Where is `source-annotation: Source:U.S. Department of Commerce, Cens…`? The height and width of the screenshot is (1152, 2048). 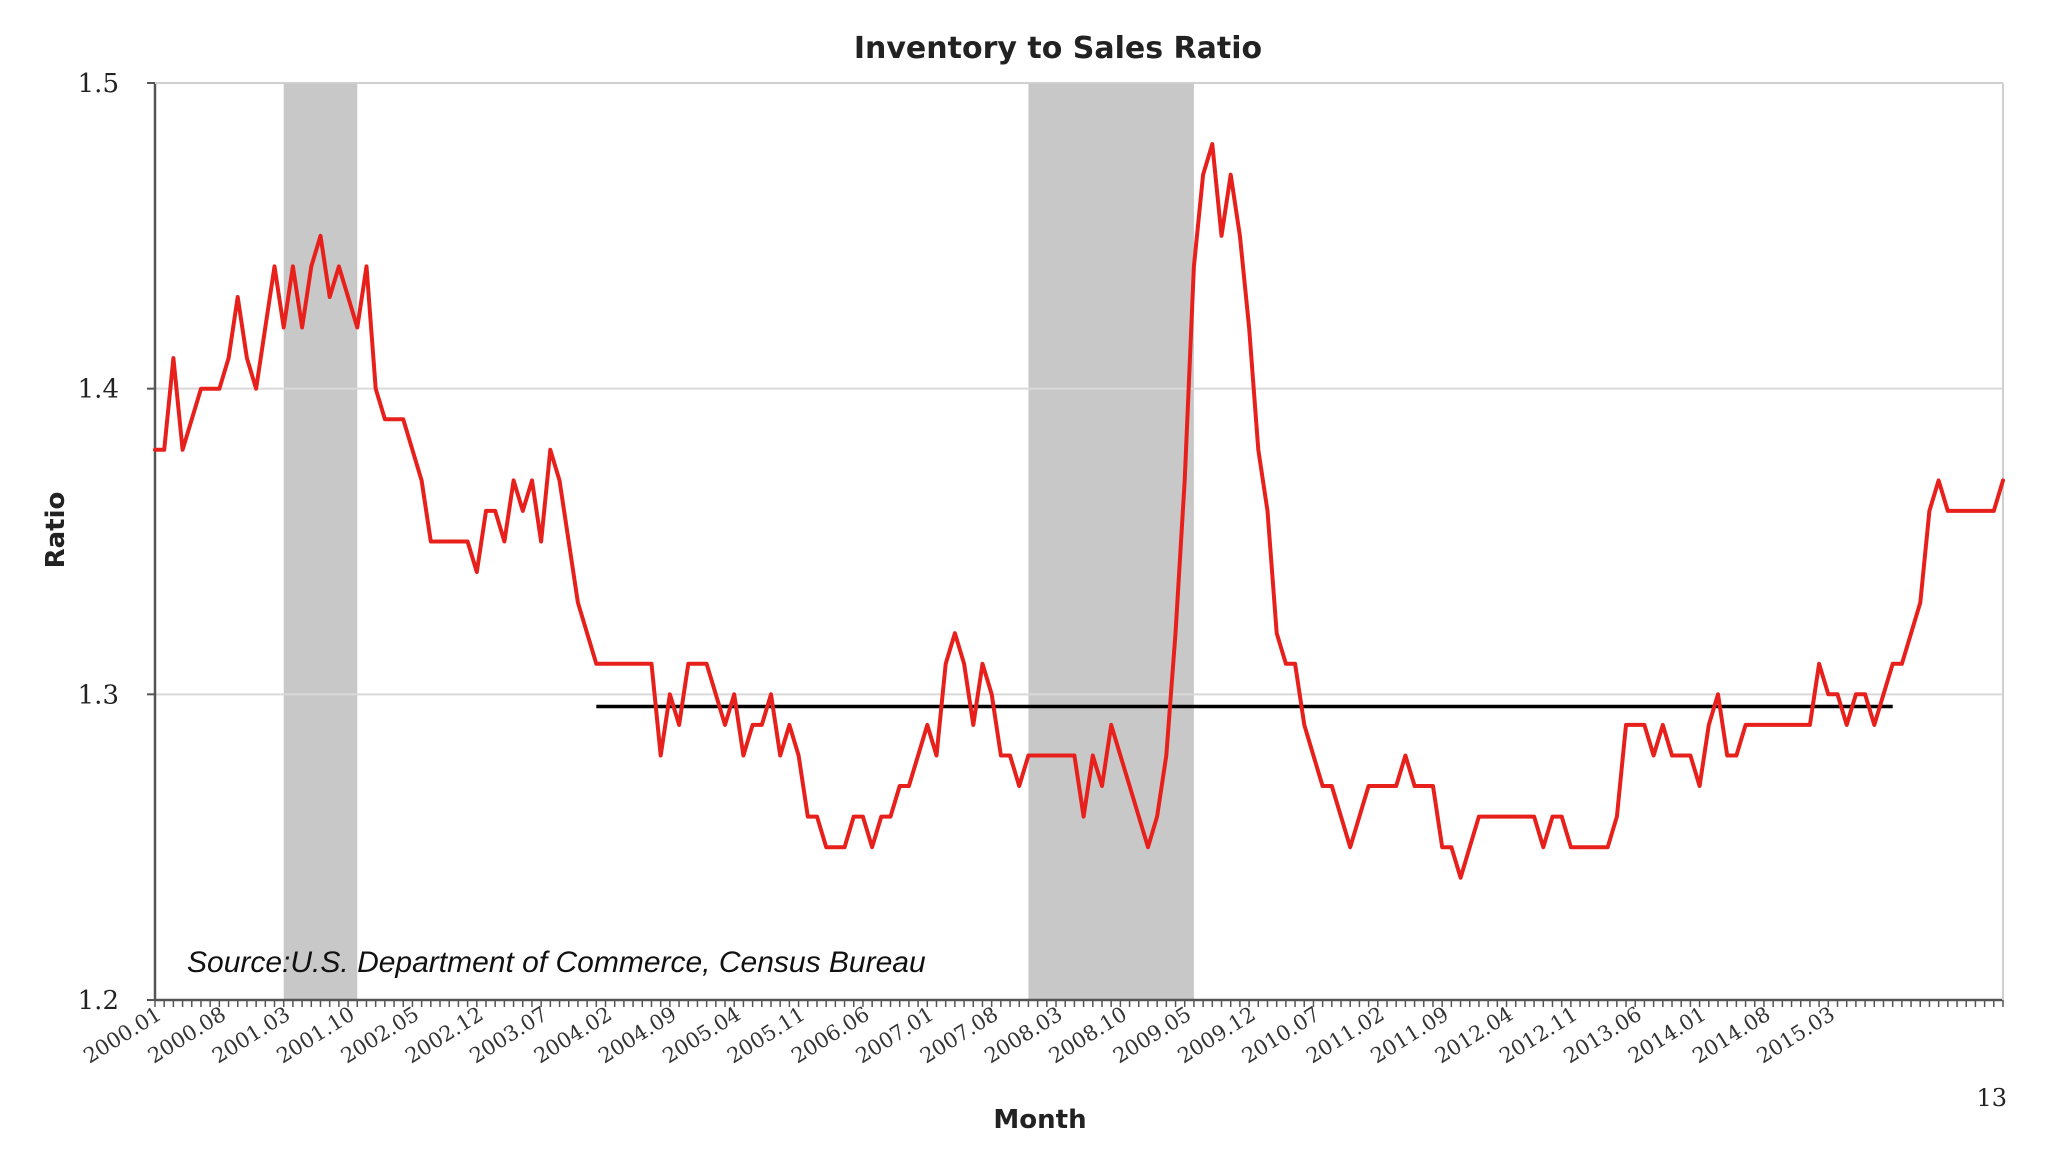
source-annotation: Source:U.S. Department of Commerce, Cens… is located at coordinates (556, 962).